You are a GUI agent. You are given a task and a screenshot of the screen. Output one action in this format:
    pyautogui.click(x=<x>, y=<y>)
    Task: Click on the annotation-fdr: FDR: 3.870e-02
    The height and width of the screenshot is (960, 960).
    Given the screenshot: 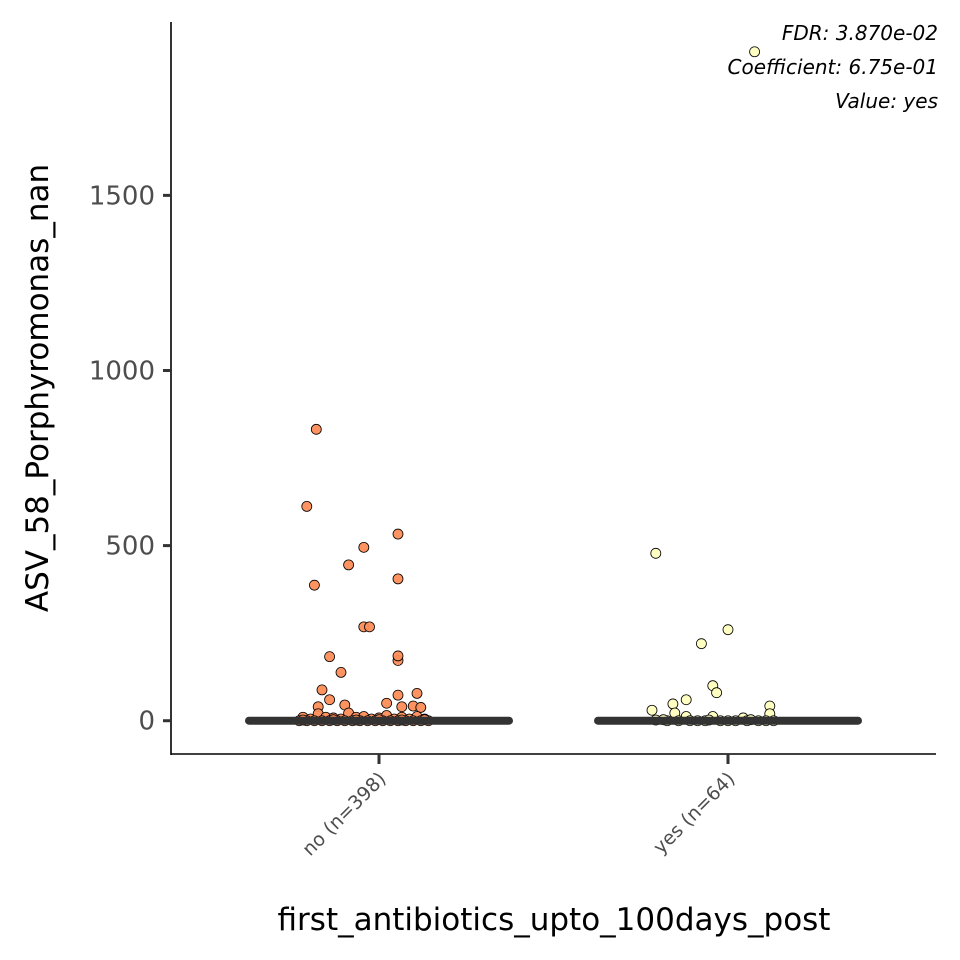 What is the action you would take?
    pyautogui.click(x=860, y=33)
    